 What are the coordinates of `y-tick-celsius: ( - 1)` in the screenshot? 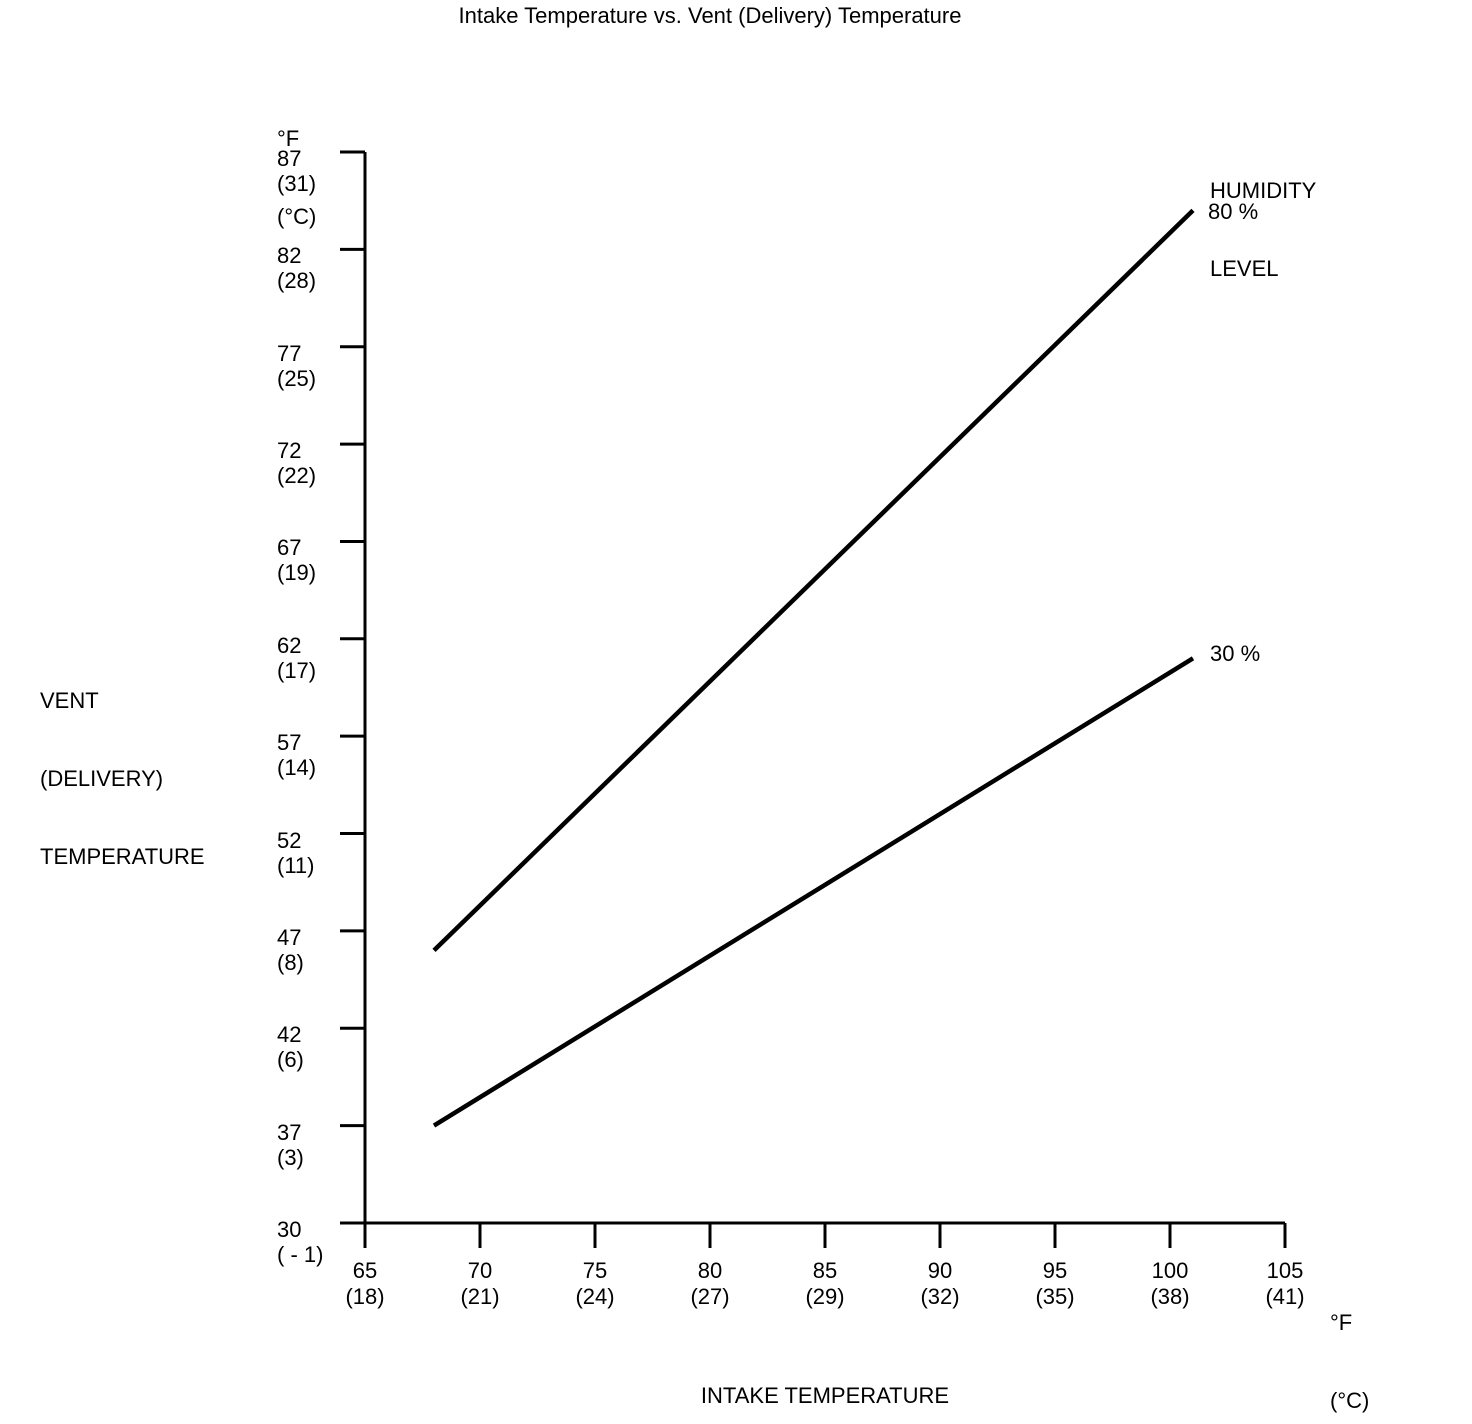 It's located at (300, 1254).